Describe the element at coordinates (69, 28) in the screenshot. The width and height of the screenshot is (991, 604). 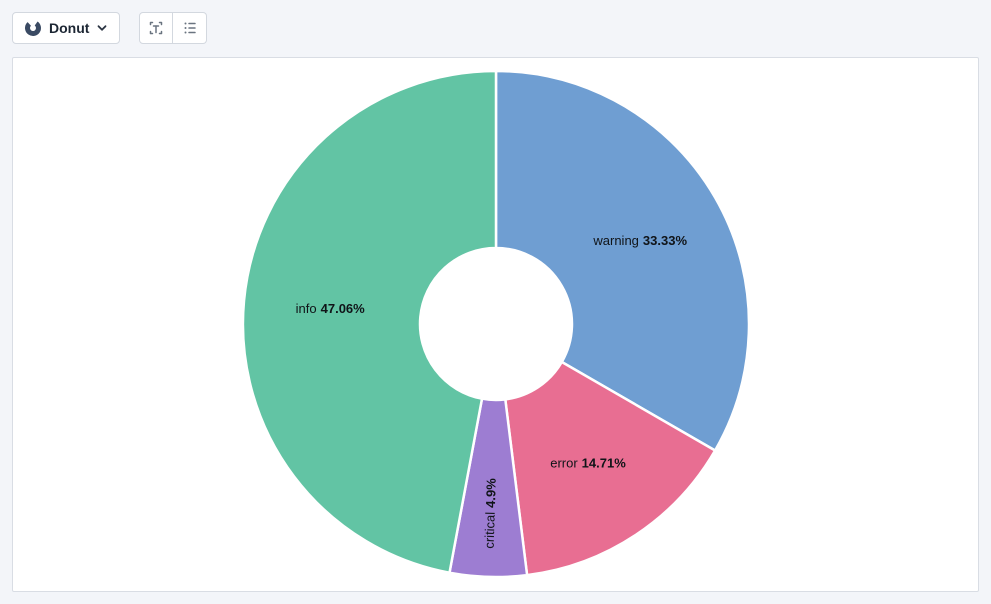
I see `chart-type-label: Donut` at that location.